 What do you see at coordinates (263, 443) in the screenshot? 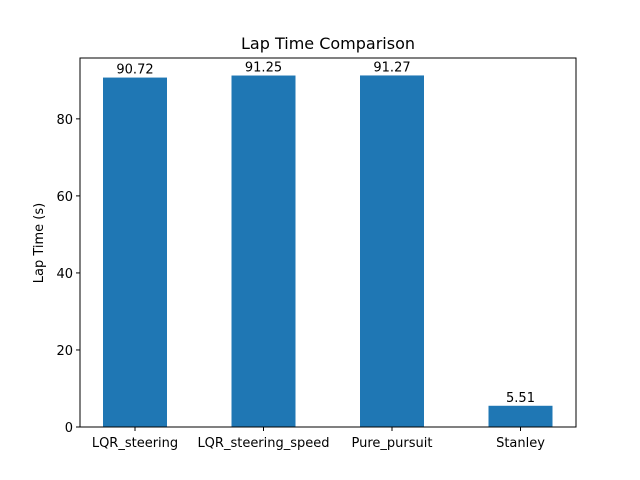
I see `x-tick-label-lqr-steering-speed: LQR_steering_speed` at bounding box center [263, 443].